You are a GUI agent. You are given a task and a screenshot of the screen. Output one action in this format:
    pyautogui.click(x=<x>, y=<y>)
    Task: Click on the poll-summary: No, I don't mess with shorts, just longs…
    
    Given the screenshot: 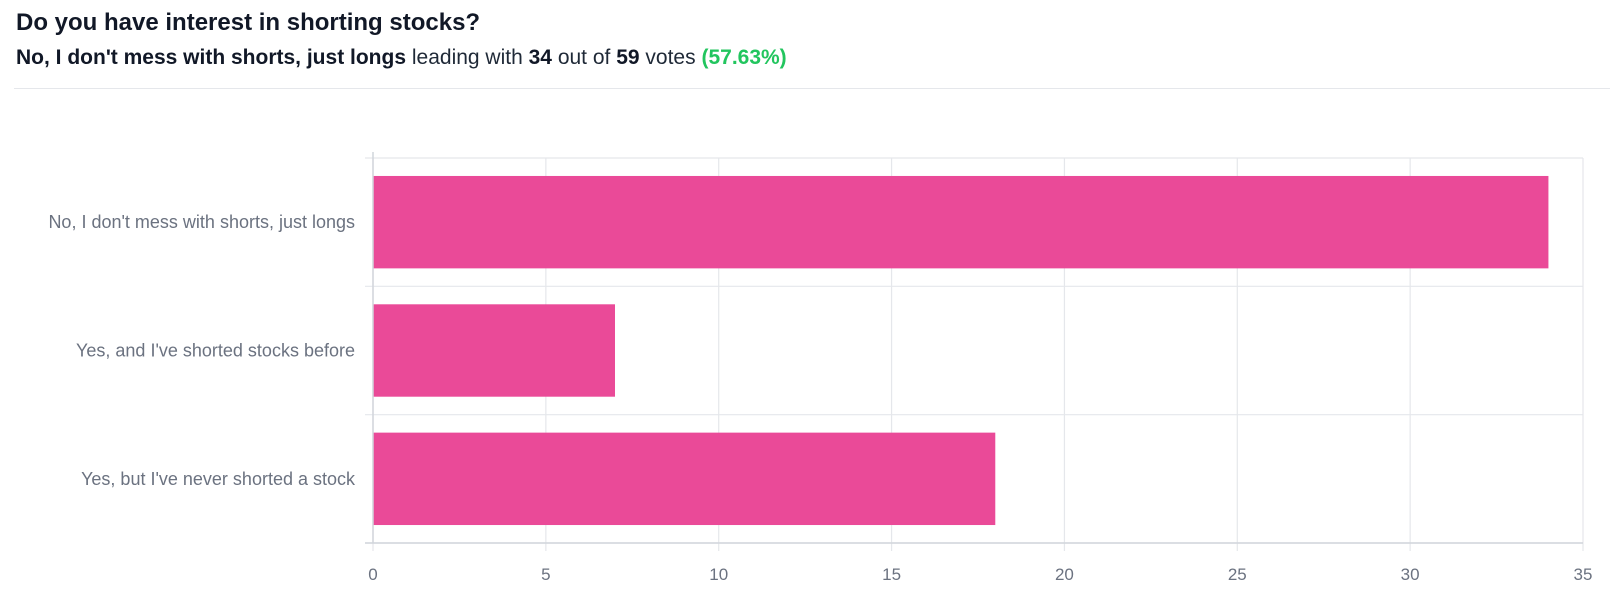 What is the action you would take?
    pyautogui.click(x=812, y=58)
    